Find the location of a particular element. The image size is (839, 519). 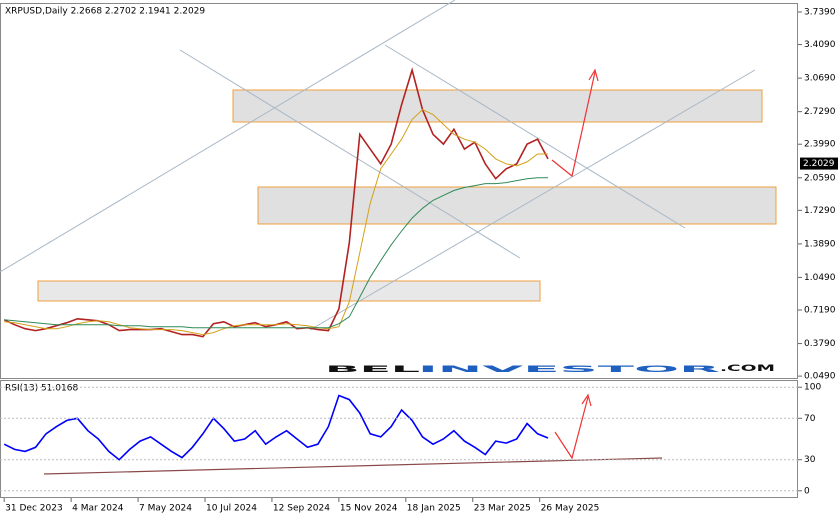

x-tick-label: 26 May 2025 is located at coordinates (570, 509).